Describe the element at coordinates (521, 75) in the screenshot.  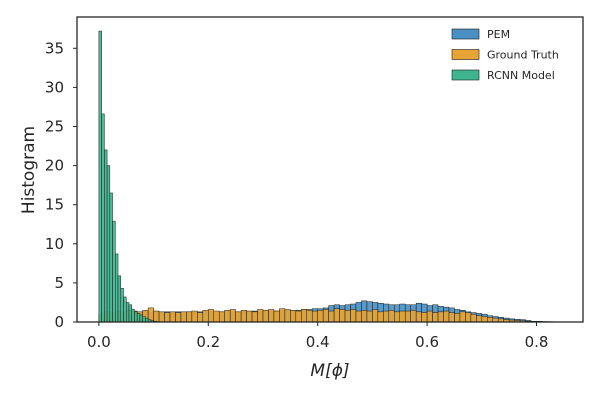
I see `legend-label: RCNN Model` at that location.